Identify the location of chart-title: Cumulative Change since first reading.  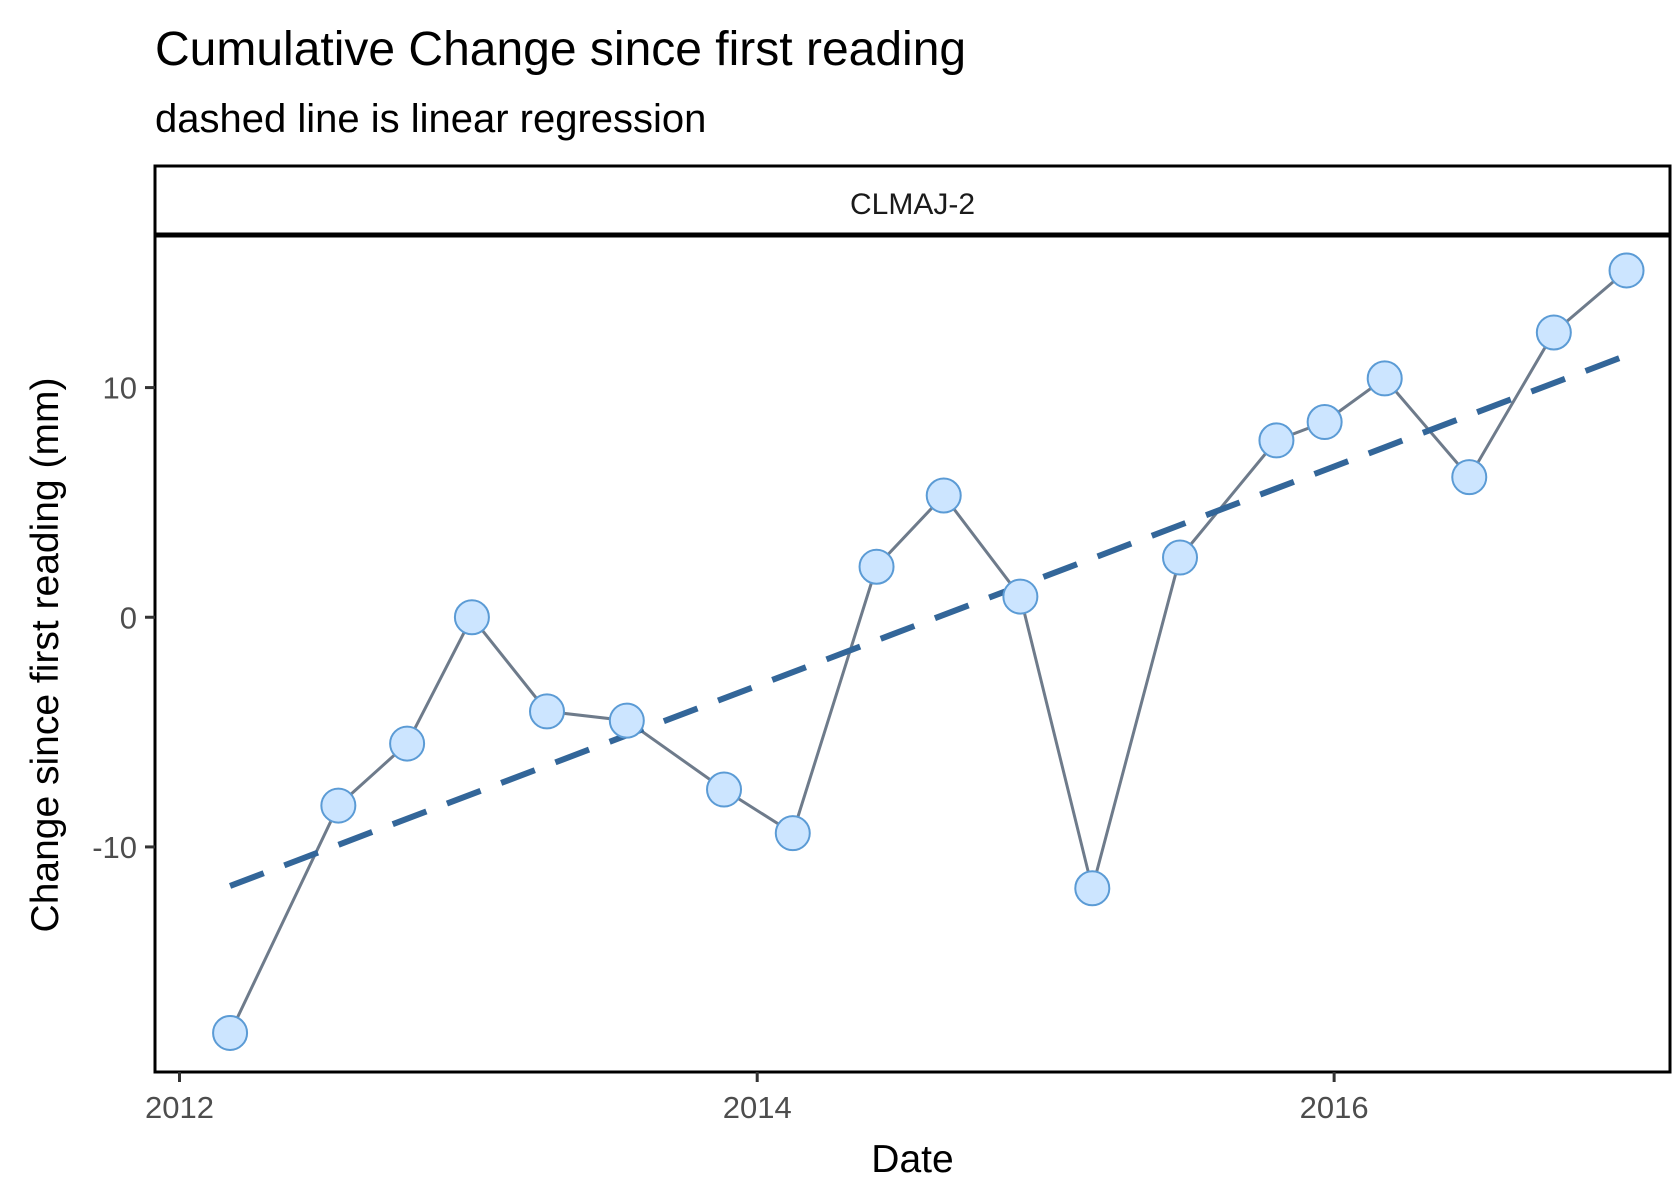
(560, 49).